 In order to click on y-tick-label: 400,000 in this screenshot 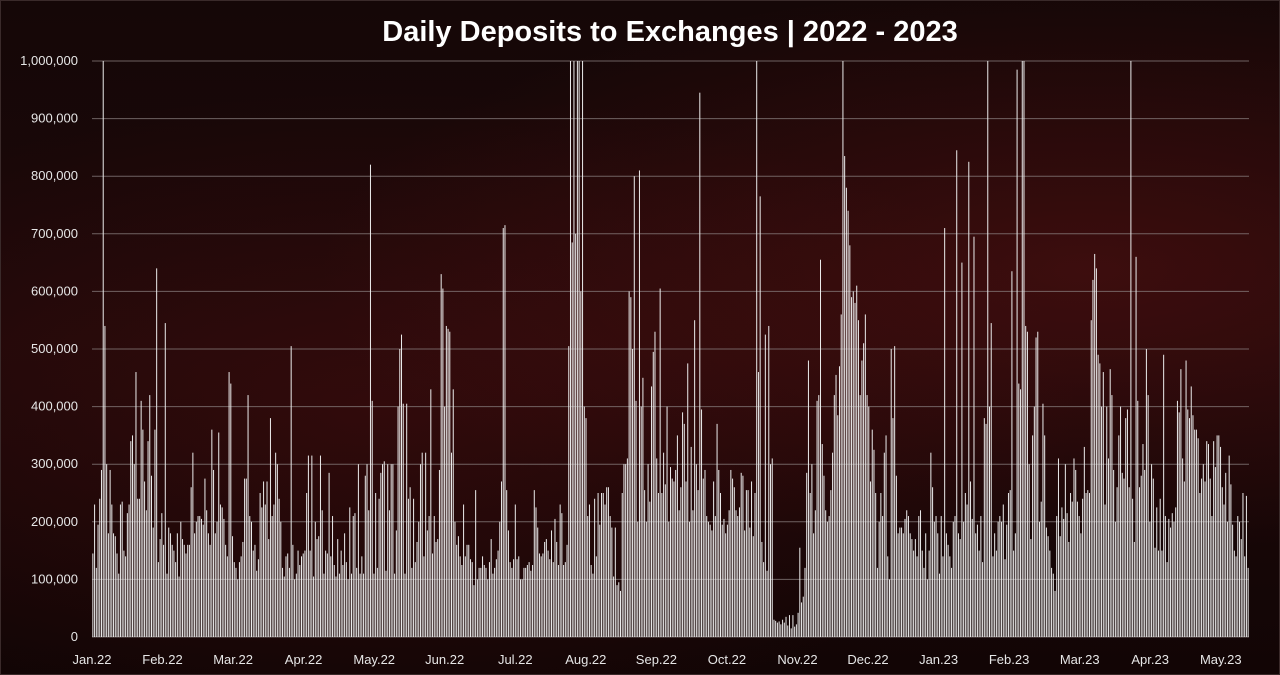, I will do `click(54, 406)`.